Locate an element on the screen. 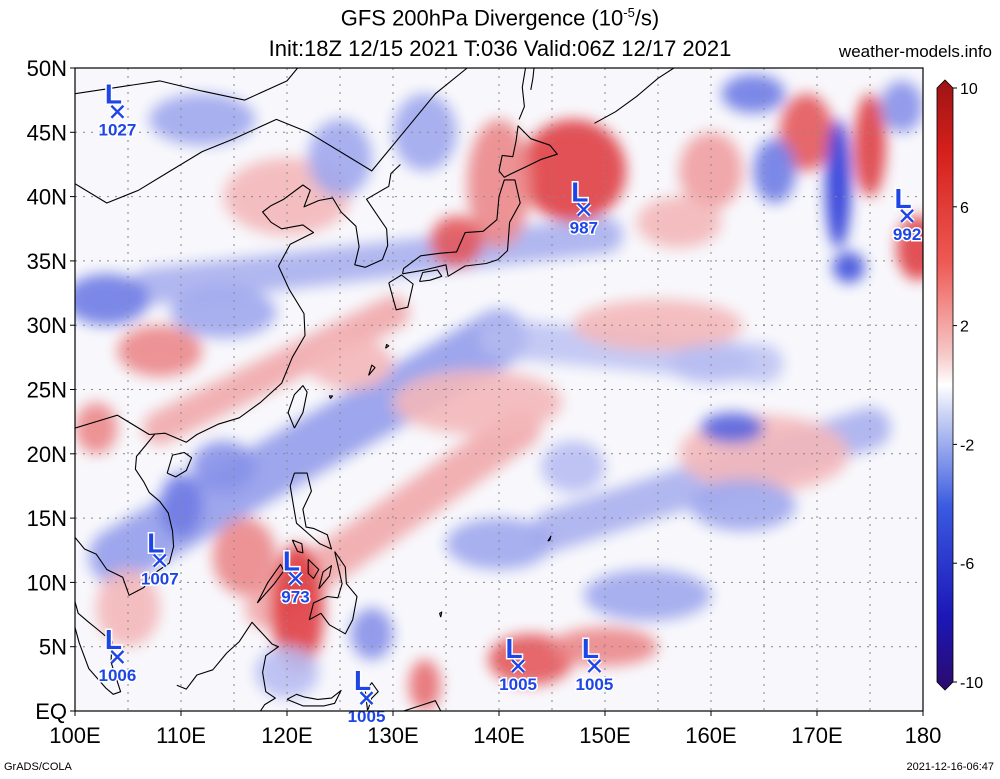 This screenshot has height=779, width=1000. low-pressure-value: 1007 is located at coordinates (160, 579).